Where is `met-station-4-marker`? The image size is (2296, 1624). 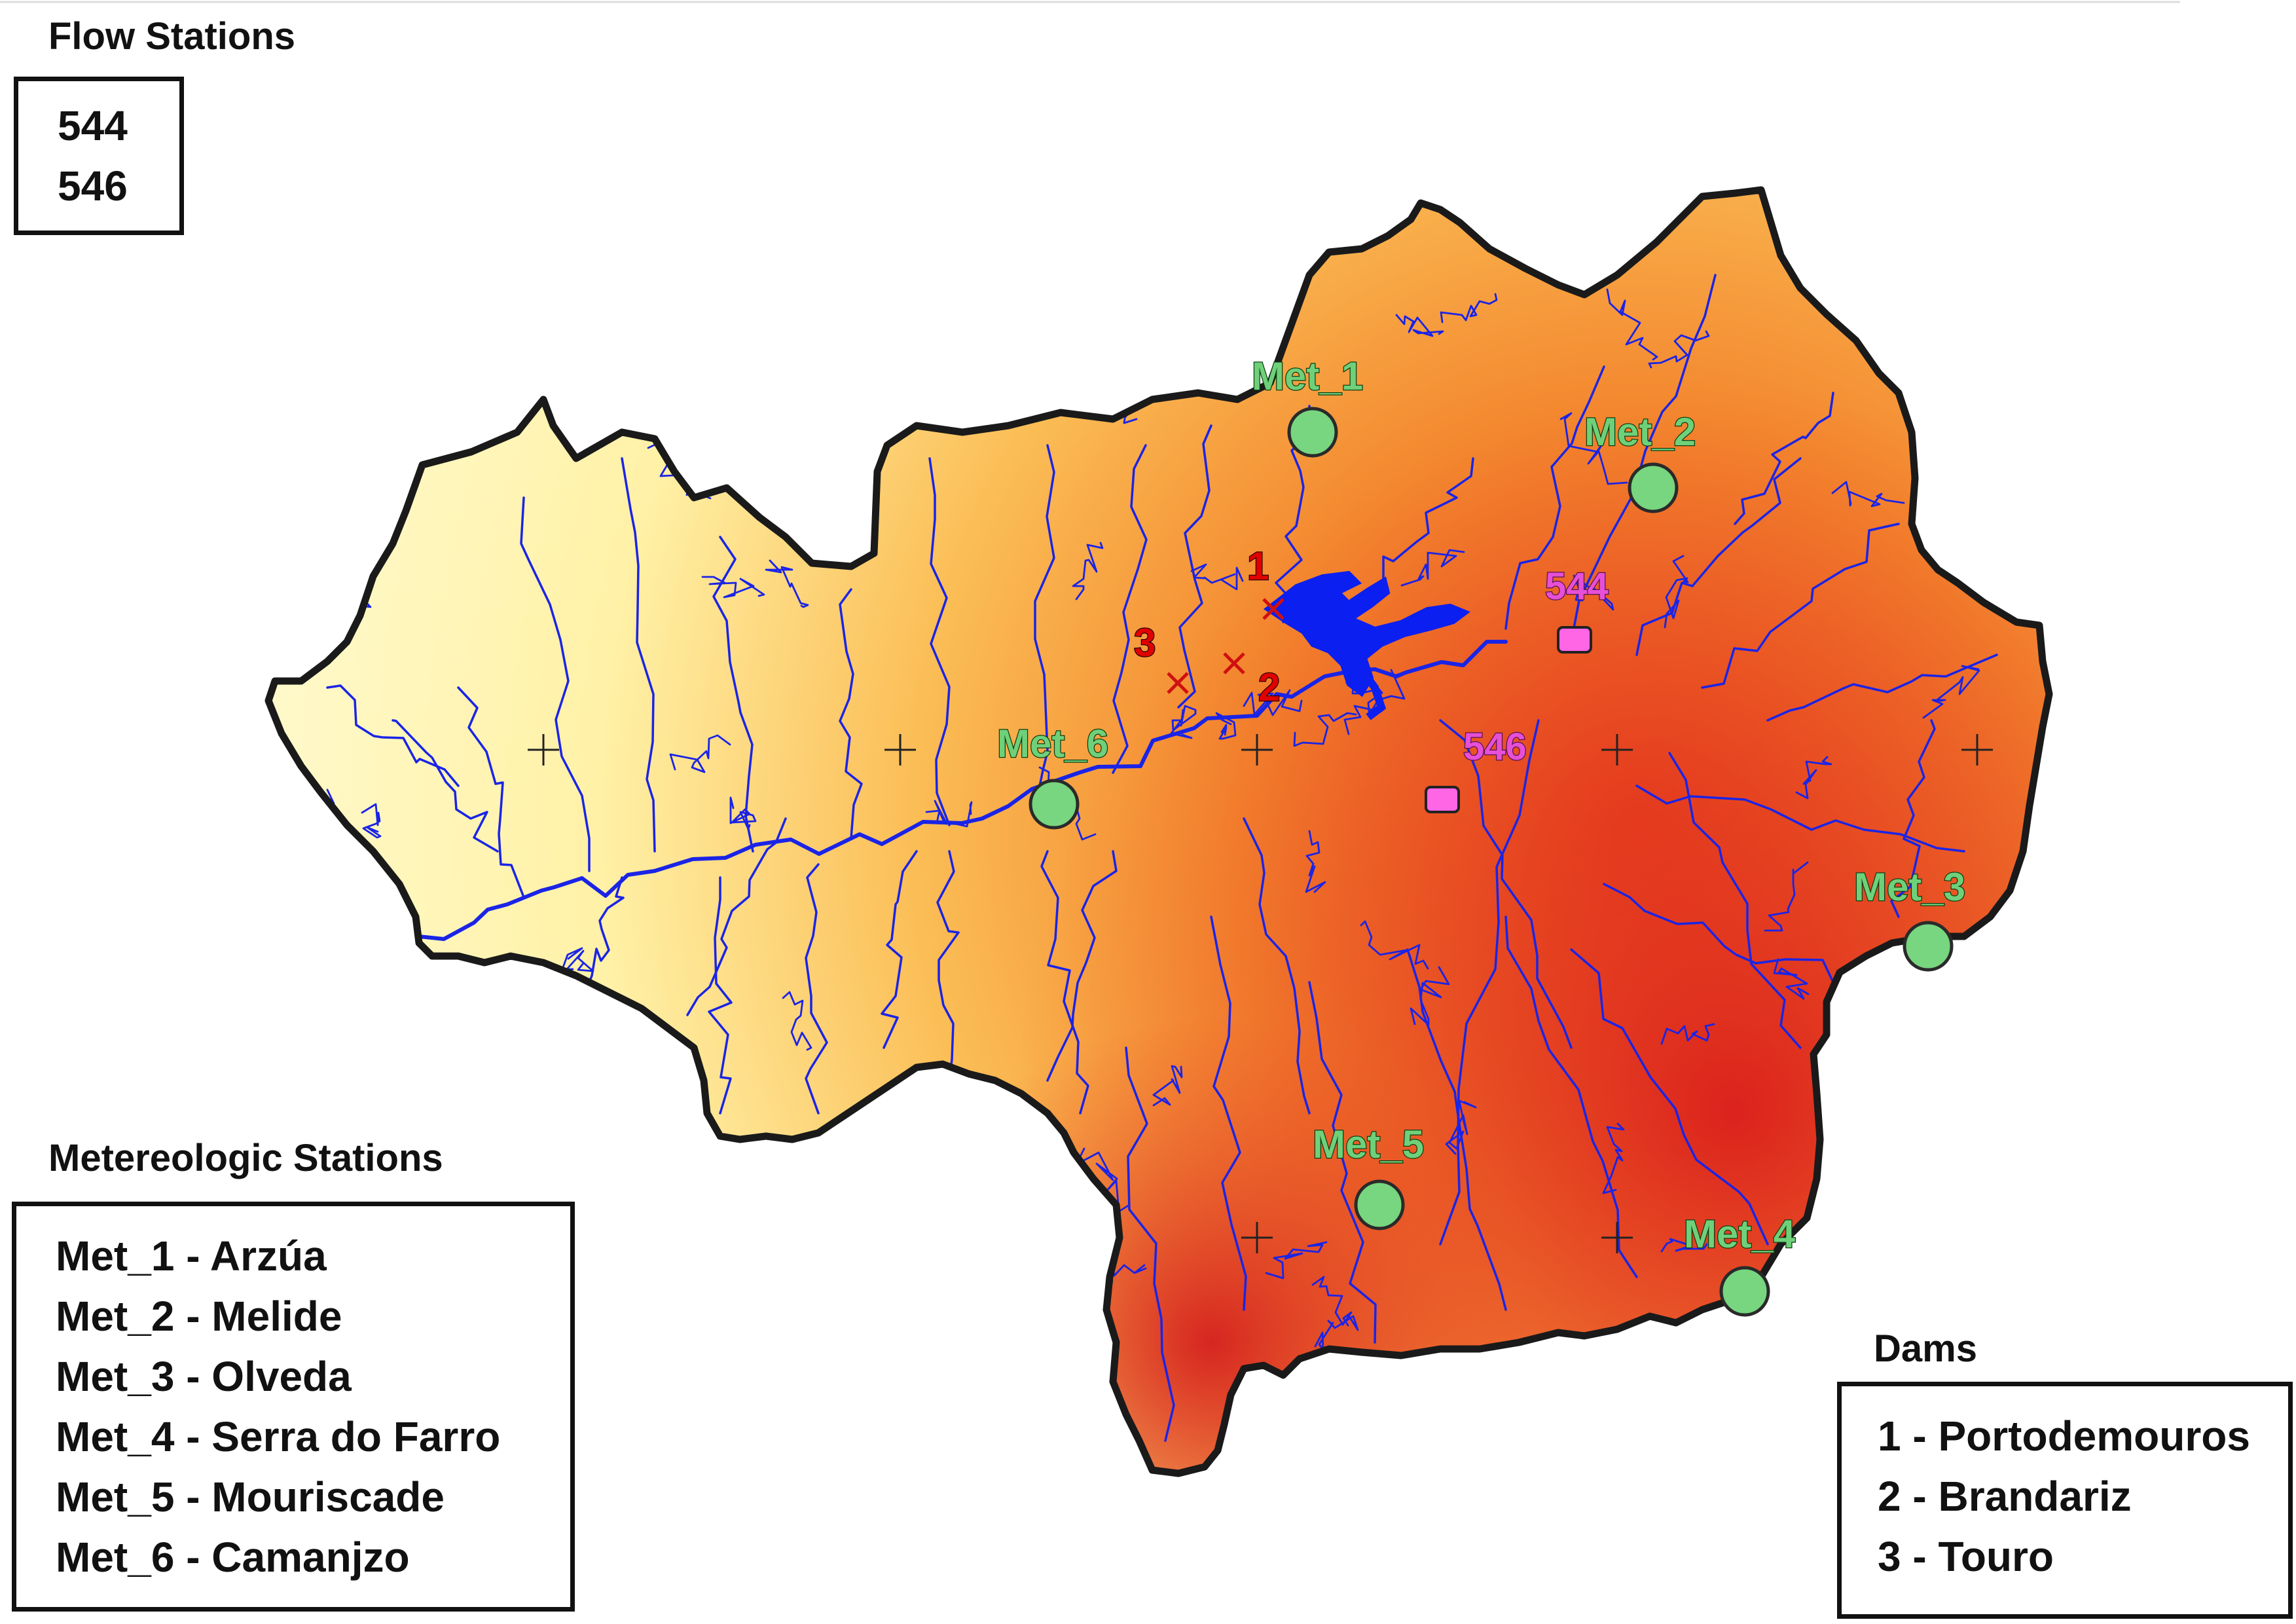
met-station-4-marker is located at coordinates (1744, 1291).